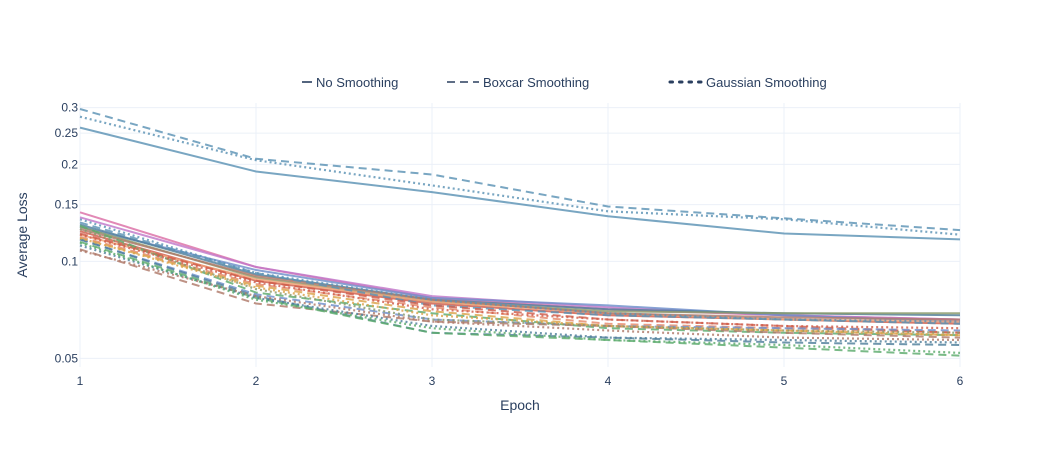  Describe the element at coordinates (69, 164) in the screenshot. I see `y-tick-label: 0.2` at that location.